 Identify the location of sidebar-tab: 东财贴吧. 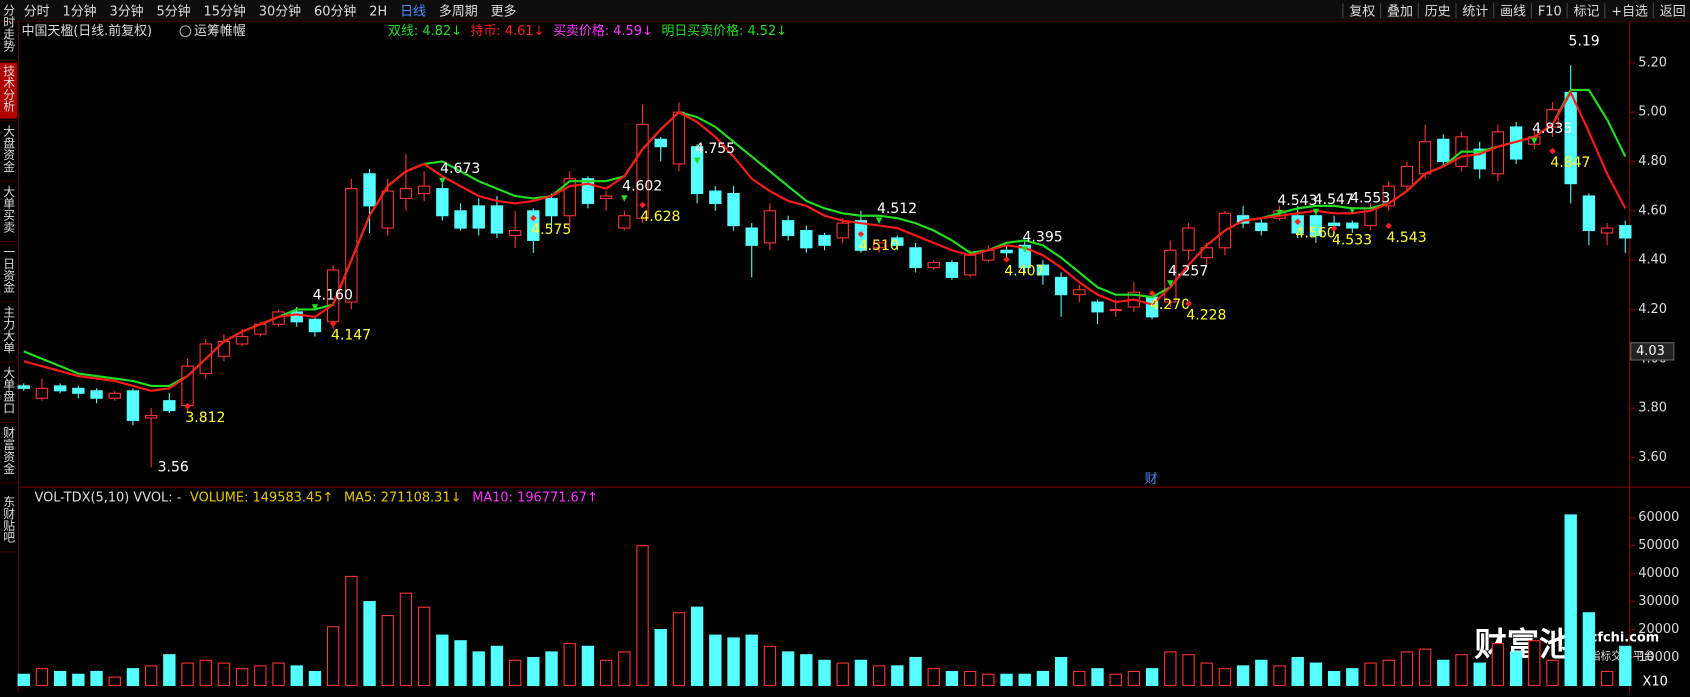
(9, 519).